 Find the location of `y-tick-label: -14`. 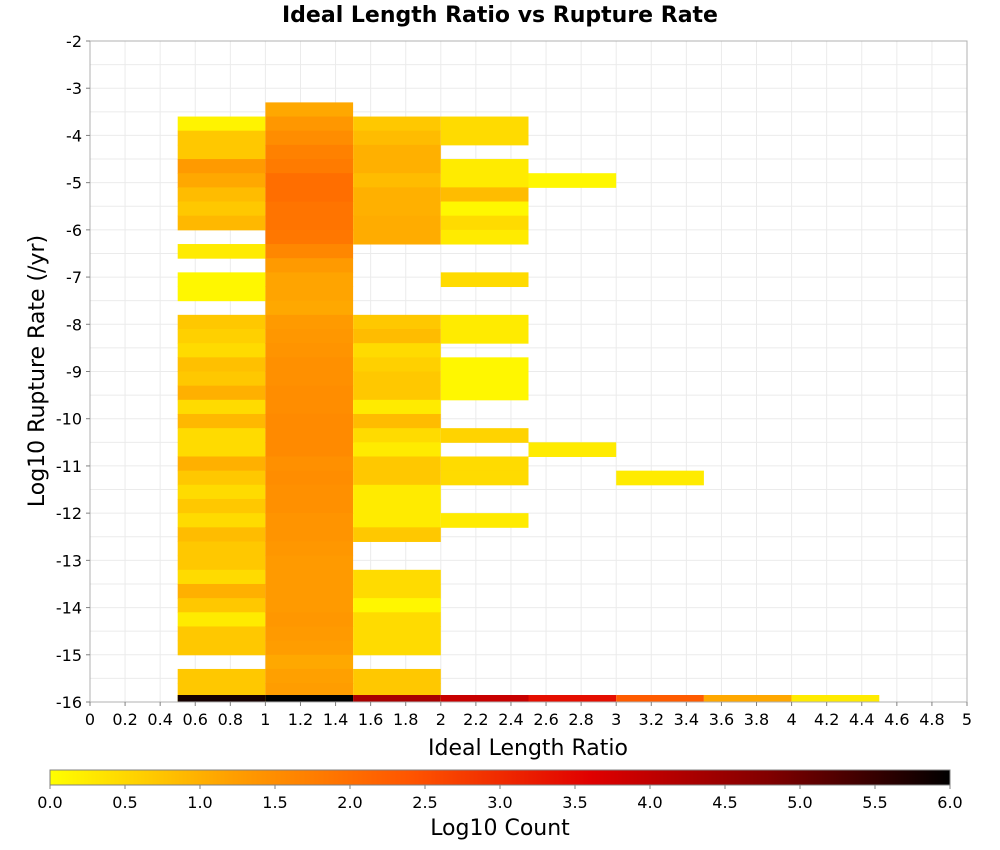

y-tick-label: -14 is located at coordinates (69, 608).